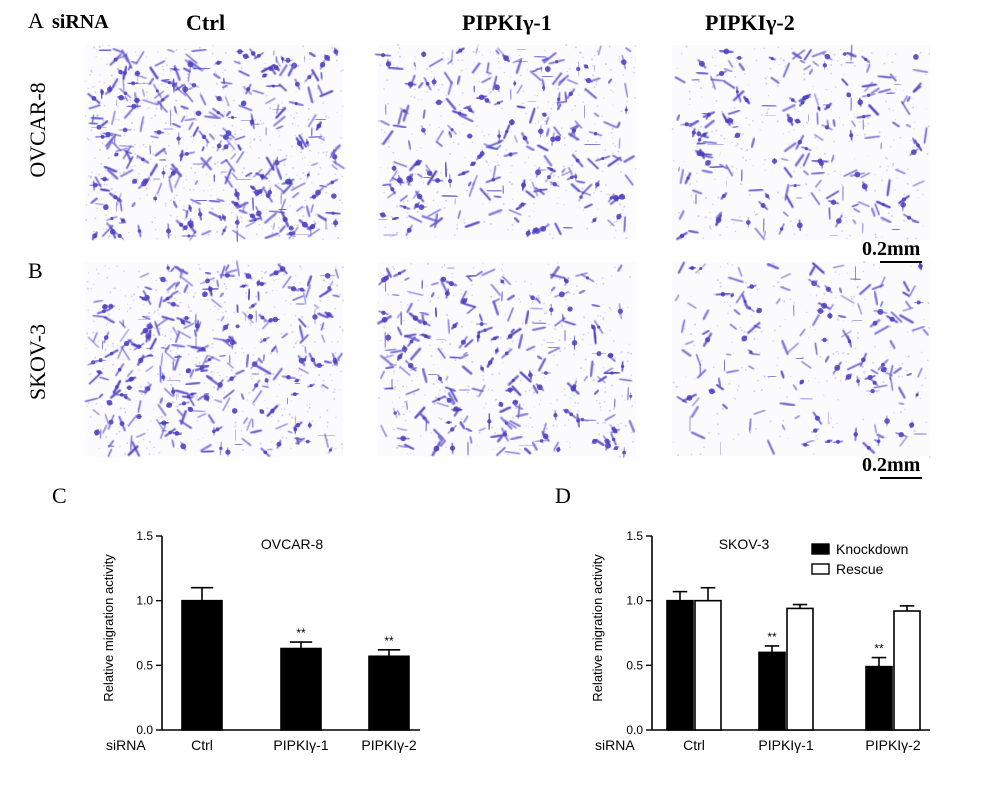 Image resolution: width=1000 pixels, height=800 pixels. Describe the element at coordinates (750, 22) in the screenshot. I see `column-label-pipki-2: PIPKIγ-2` at that location.